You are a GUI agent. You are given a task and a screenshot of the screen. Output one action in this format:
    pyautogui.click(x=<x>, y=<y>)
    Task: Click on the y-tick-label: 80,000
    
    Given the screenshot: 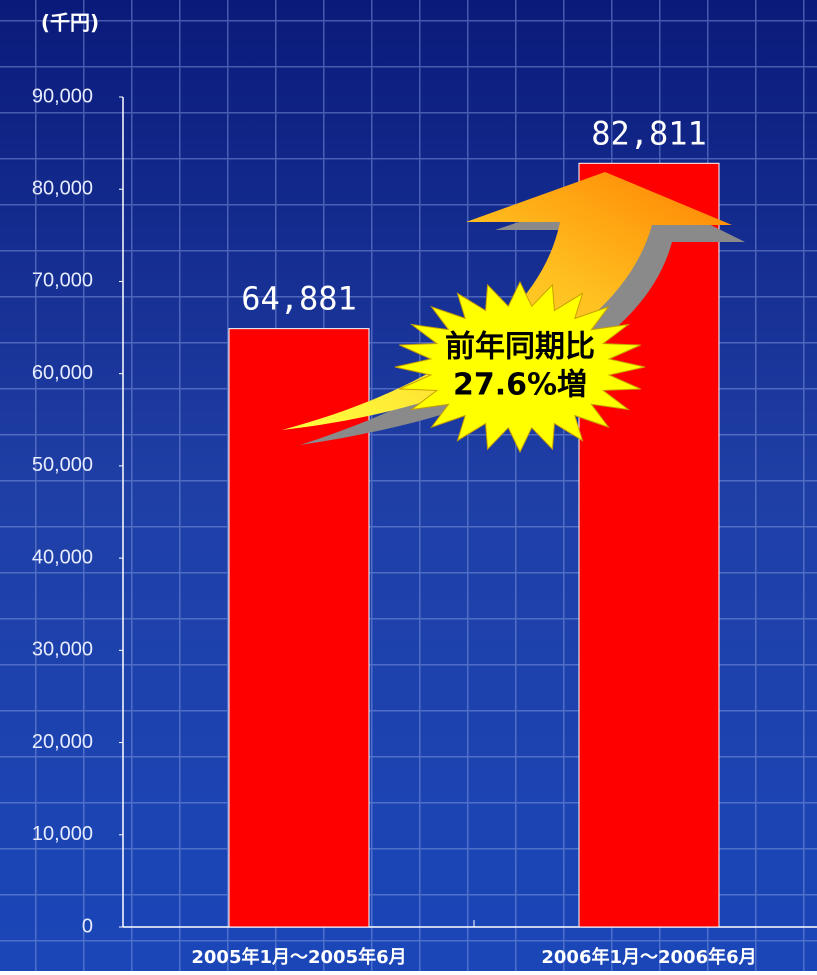 What is the action you would take?
    pyautogui.click(x=62, y=189)
    